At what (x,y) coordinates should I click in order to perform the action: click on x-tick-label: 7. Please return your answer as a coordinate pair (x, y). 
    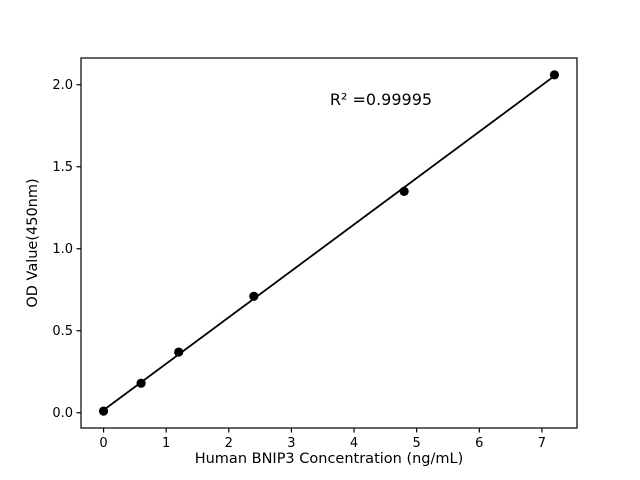
    Looking at the image, I should click on (542, 443).